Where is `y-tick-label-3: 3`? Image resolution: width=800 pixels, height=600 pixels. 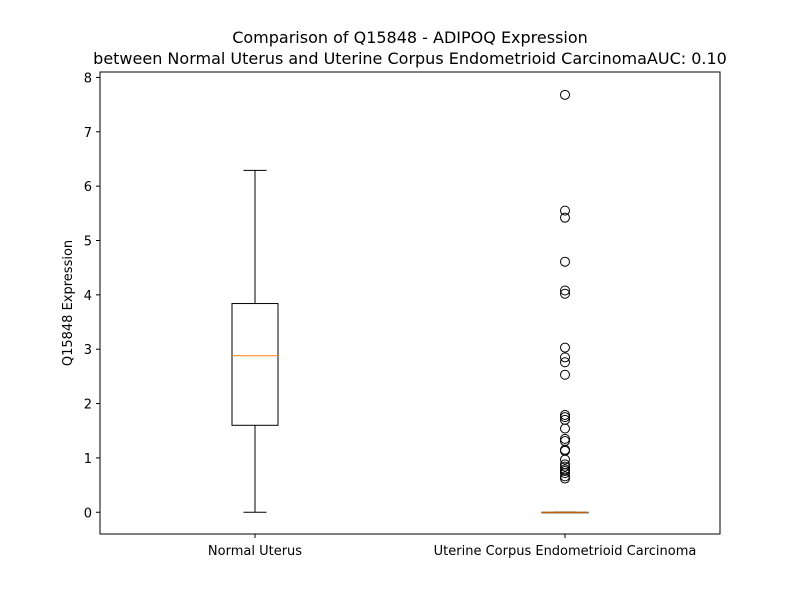
y-tick-label-3: 3 is located at coordinates (88, 350).